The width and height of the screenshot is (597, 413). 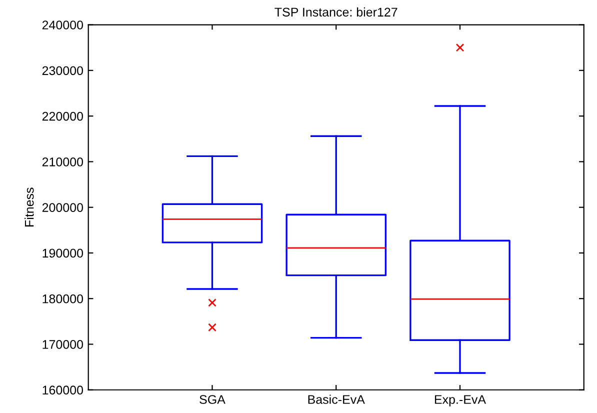 I want to click on y-tick-label: 160000, so click(x=63, y=390).